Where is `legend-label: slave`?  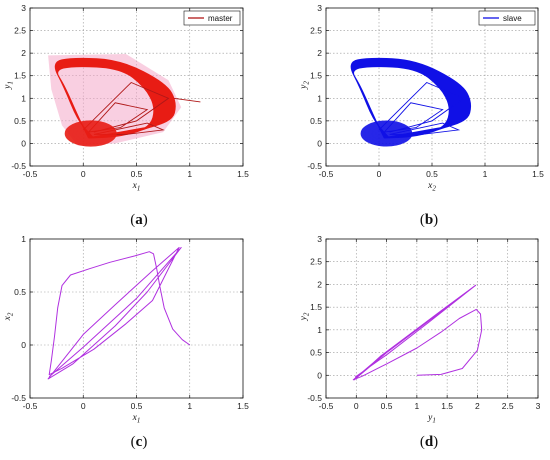
legend-label: slave is located at coordinates (512, 18).